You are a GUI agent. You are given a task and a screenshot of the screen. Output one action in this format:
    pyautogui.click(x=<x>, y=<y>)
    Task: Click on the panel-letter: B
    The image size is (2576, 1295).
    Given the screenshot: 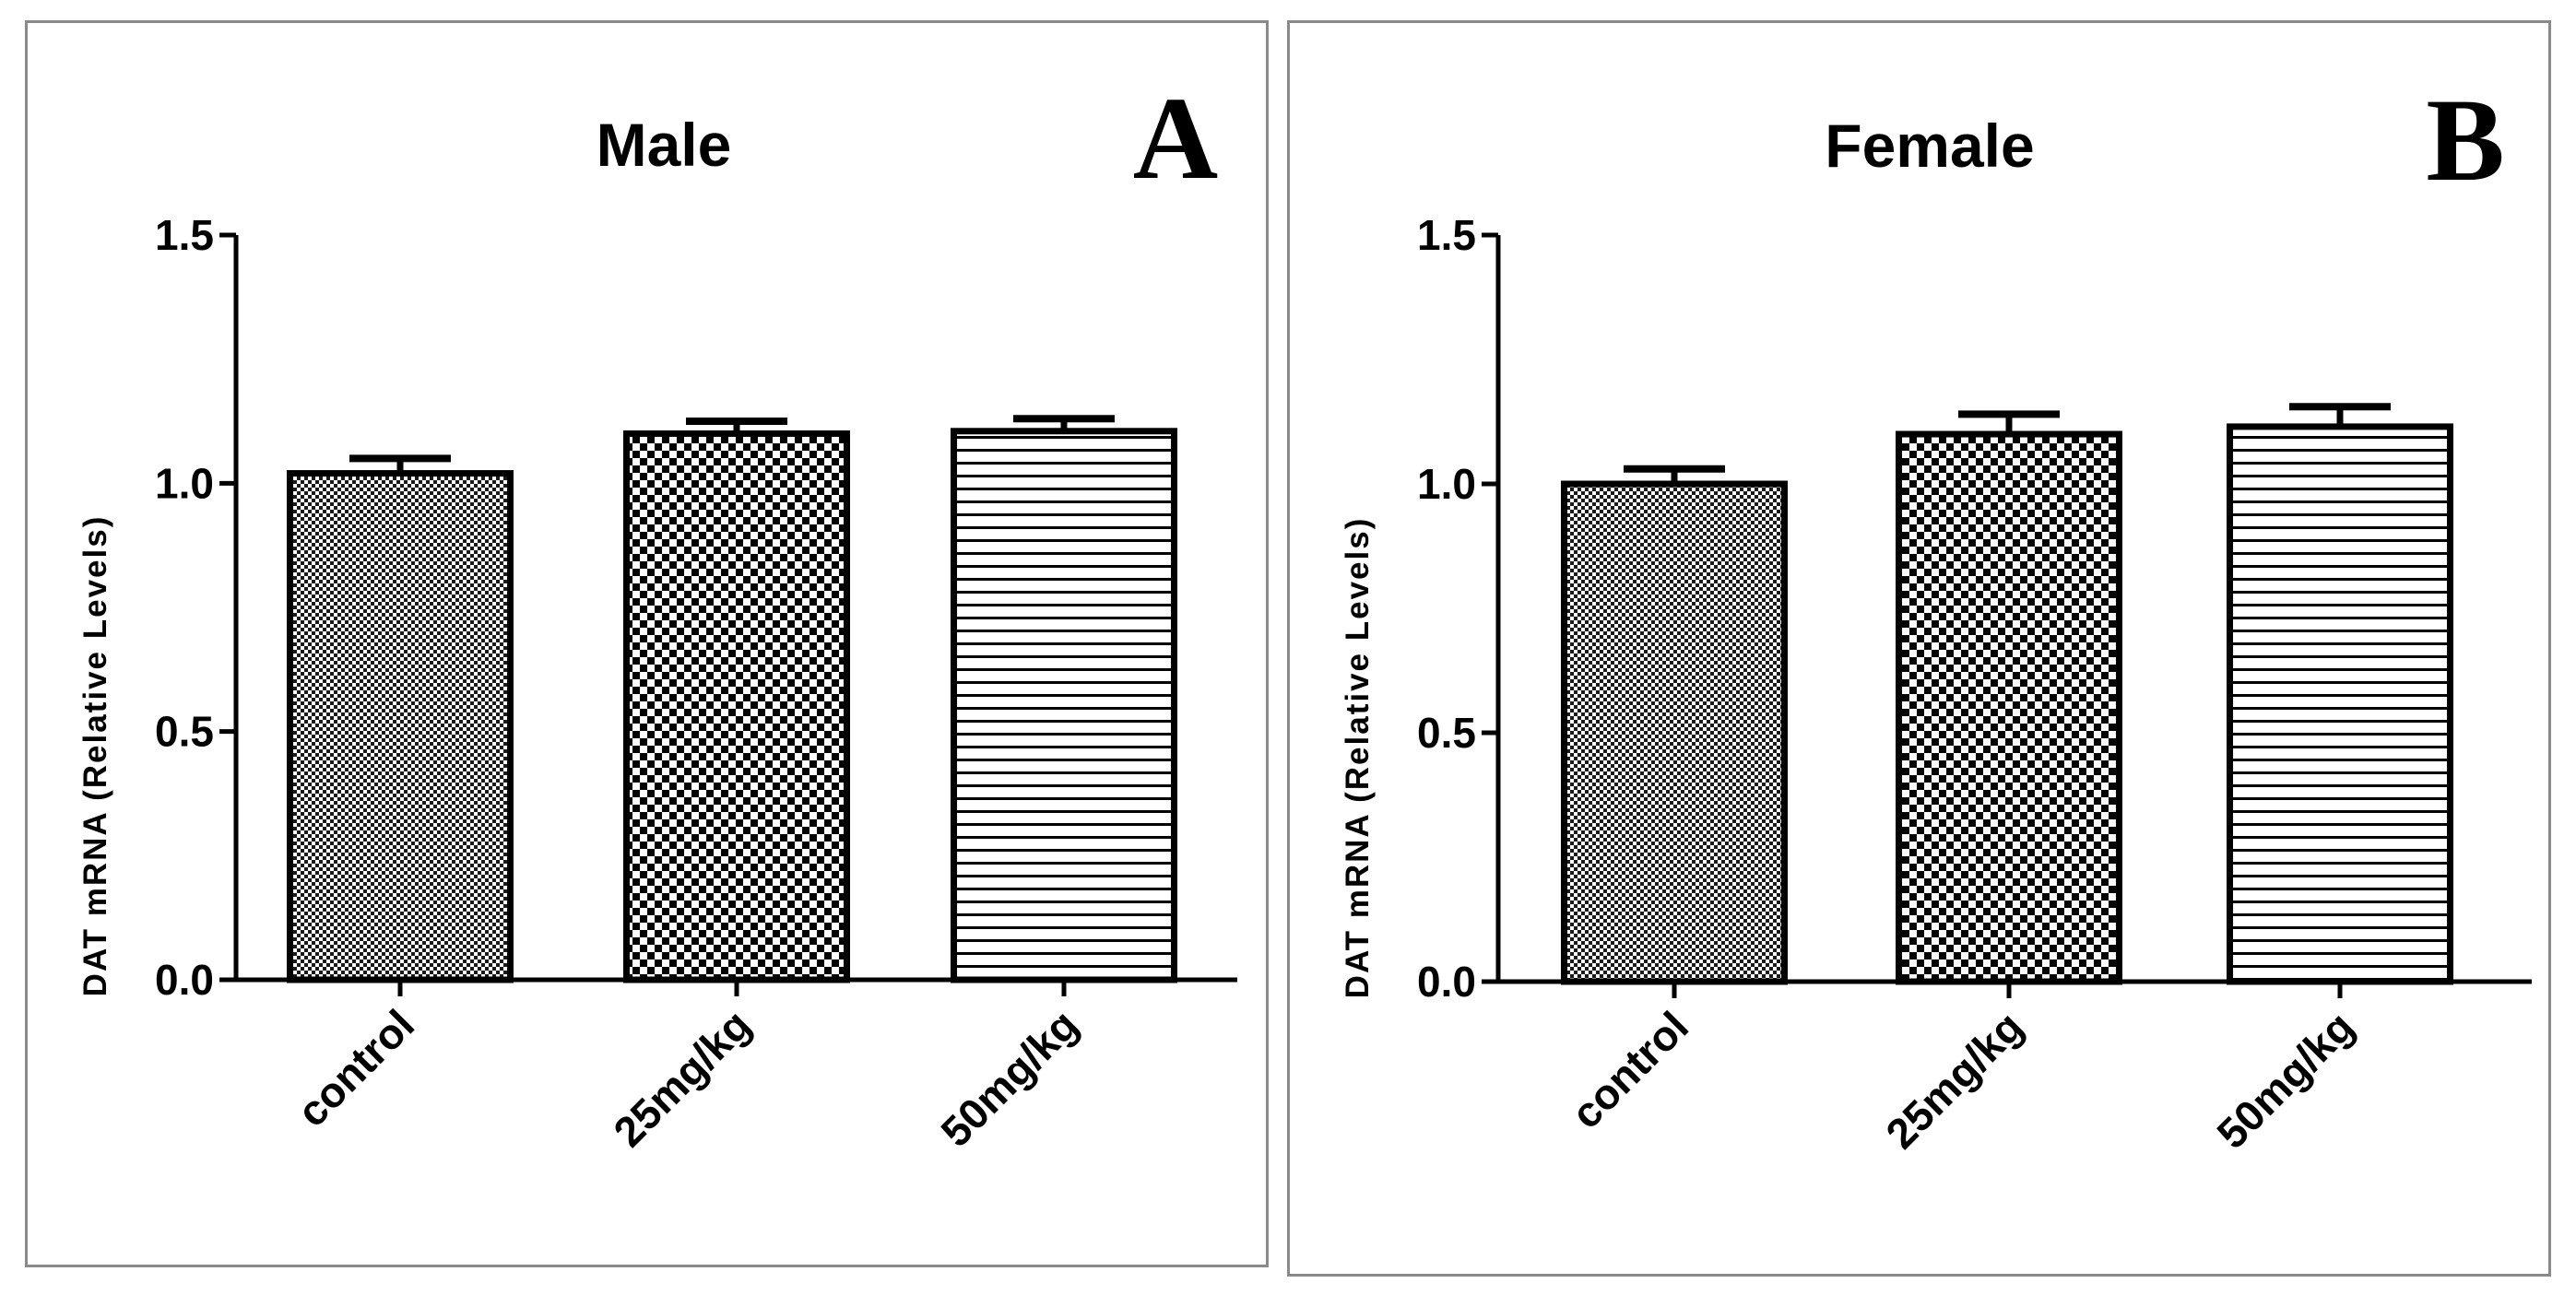 What is the action you would take?
    pyautogui.click(x=2465, y=141)
    